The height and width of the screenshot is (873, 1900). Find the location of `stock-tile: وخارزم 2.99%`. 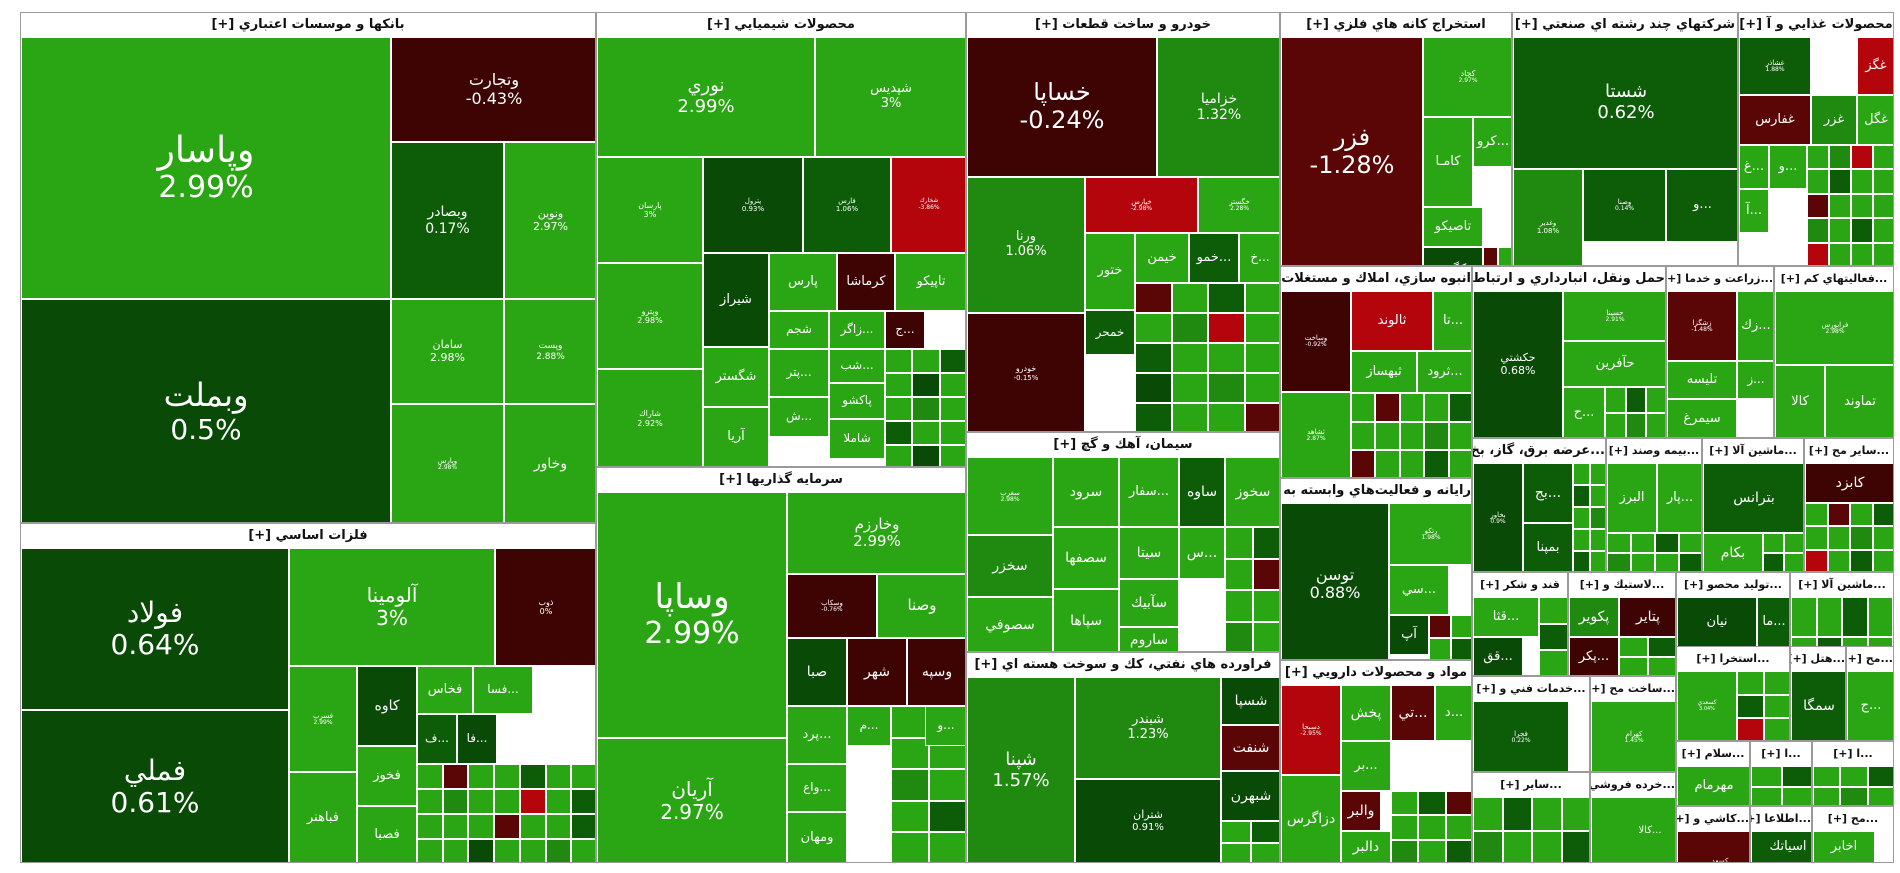

stock-tile: وخارزم 2.99% is located at coordinates (876, 533).